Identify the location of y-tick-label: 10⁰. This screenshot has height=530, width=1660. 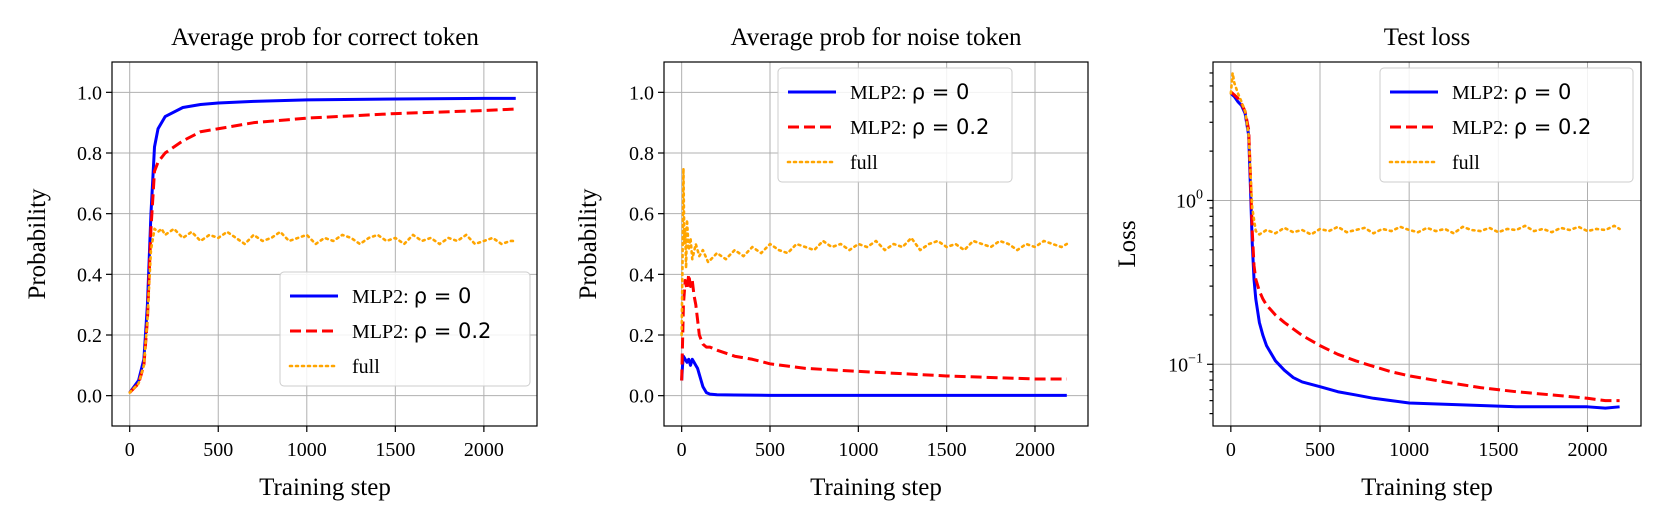
(1189, 199).